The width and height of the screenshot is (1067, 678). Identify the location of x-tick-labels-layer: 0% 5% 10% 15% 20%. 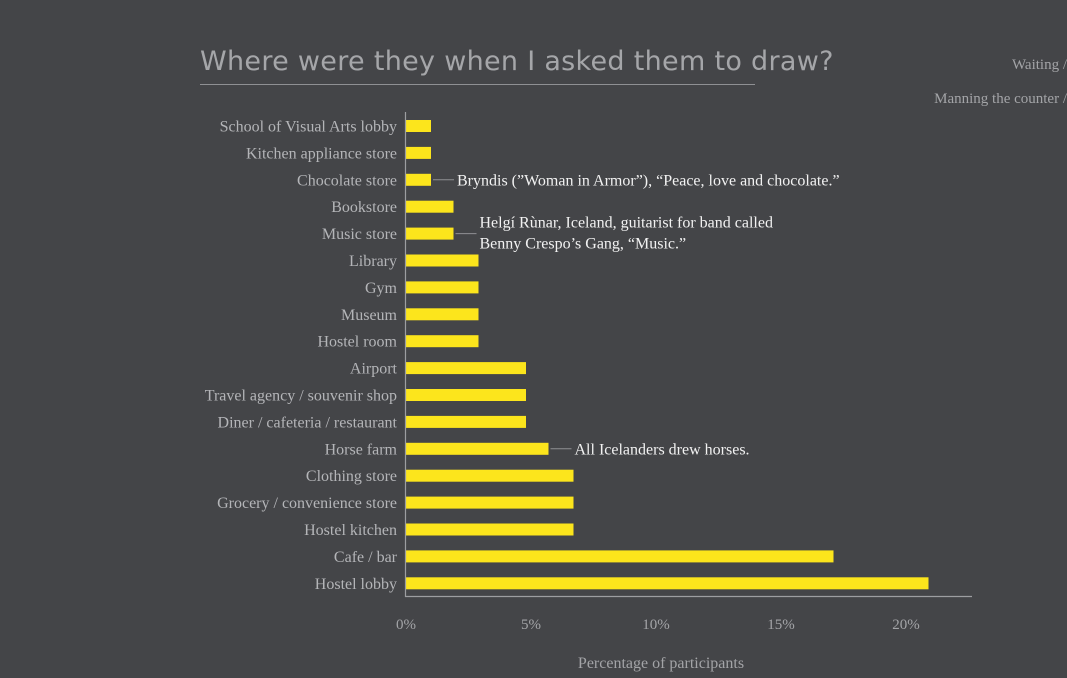
(658, 625).